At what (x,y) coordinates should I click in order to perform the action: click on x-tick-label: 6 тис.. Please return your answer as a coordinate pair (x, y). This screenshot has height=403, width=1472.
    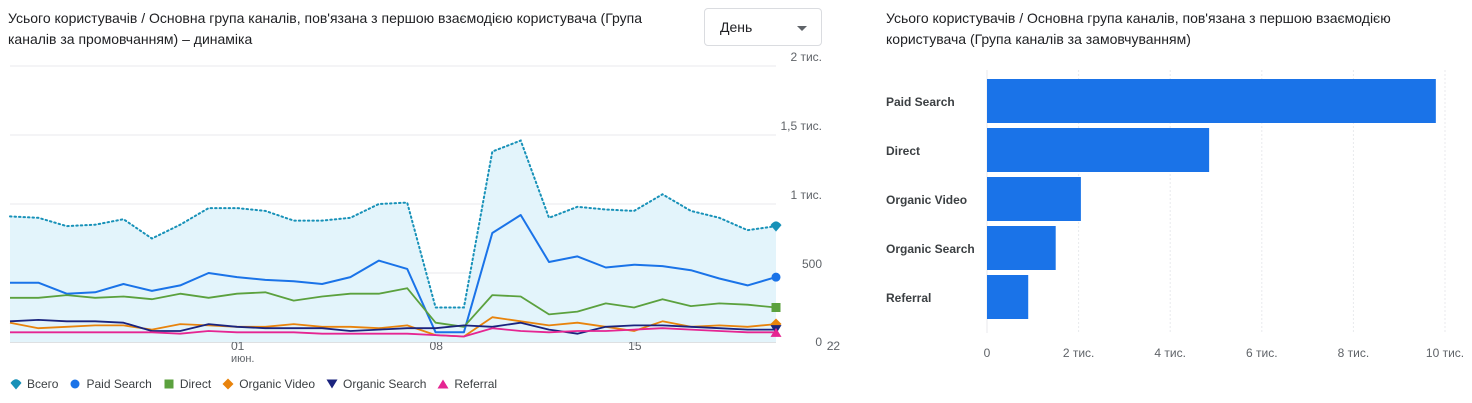
    Looking at the image, I should click on (1262, 353).